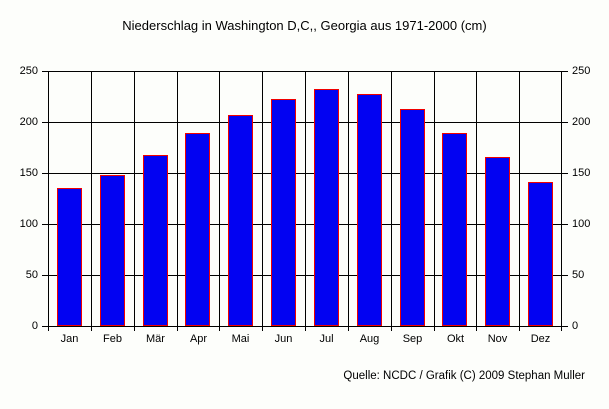 This screenshot has width=609, height=409. What do you see at coordinates (240, 220) in the screenshot?
I see `bar-mai` at bounding box center [240, 220].